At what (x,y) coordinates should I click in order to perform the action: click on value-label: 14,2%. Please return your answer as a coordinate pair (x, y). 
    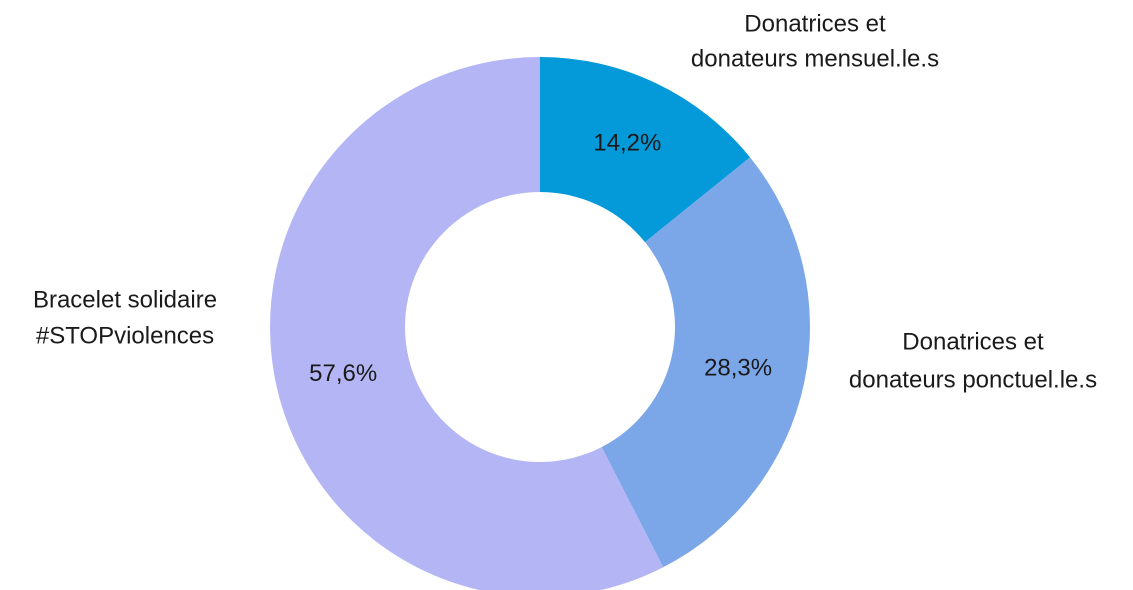
    Looking at the image, I should click on (627, 143).